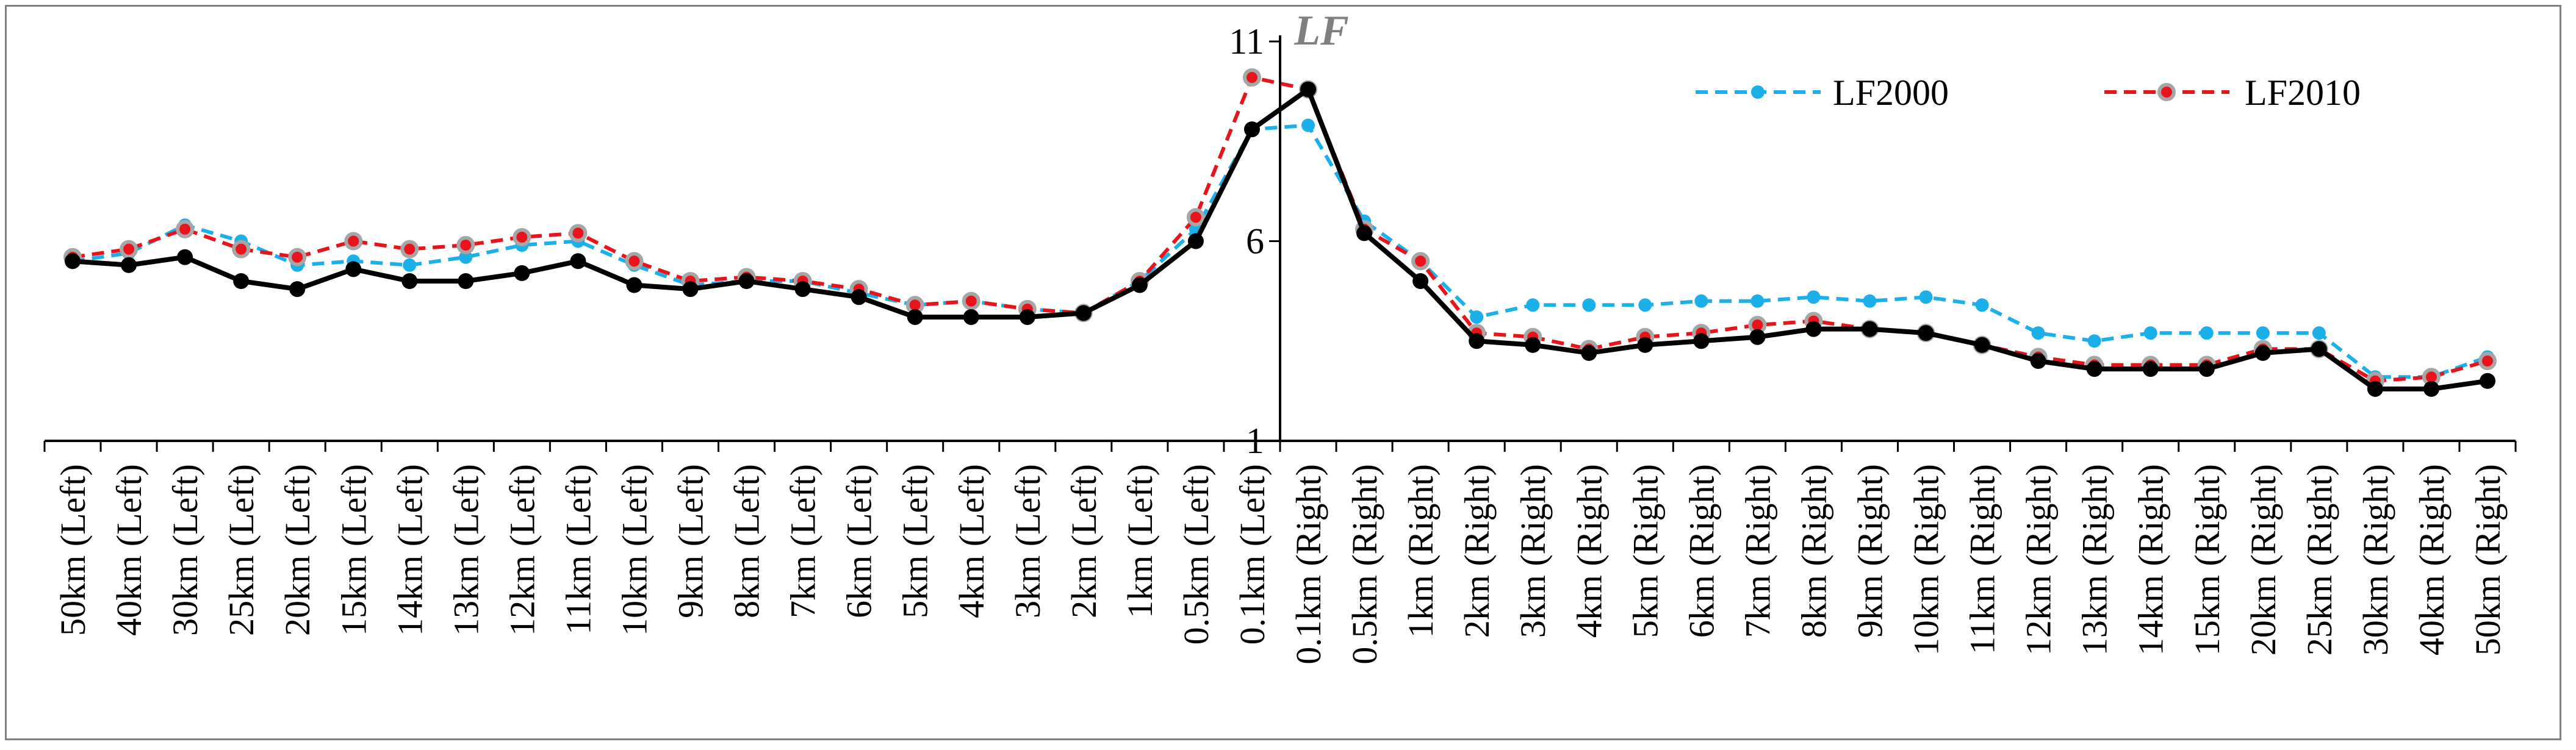 The width and height of the screenshot is (2576, 750). Describe the element at coordinates (1255, 241) in the screenshot. I see `y-tick-label: 6` at that location.